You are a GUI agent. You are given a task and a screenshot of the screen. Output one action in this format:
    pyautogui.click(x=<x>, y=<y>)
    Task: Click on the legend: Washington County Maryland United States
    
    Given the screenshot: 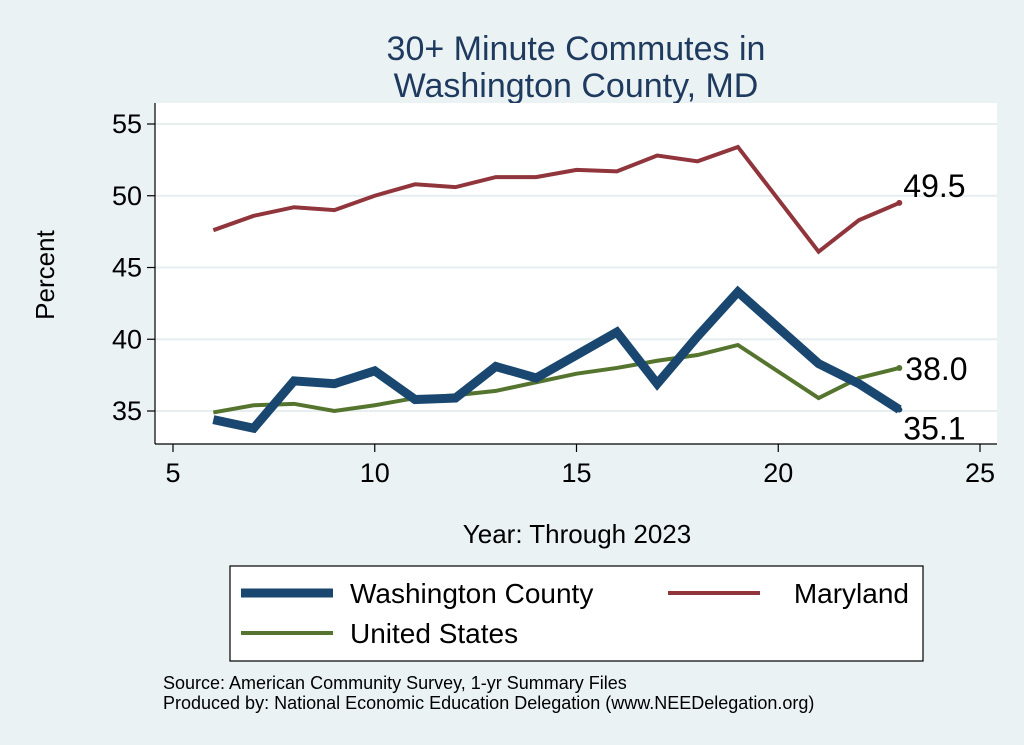 What is the action you would take?
    pyautogui.click(x=576, y=613)
    